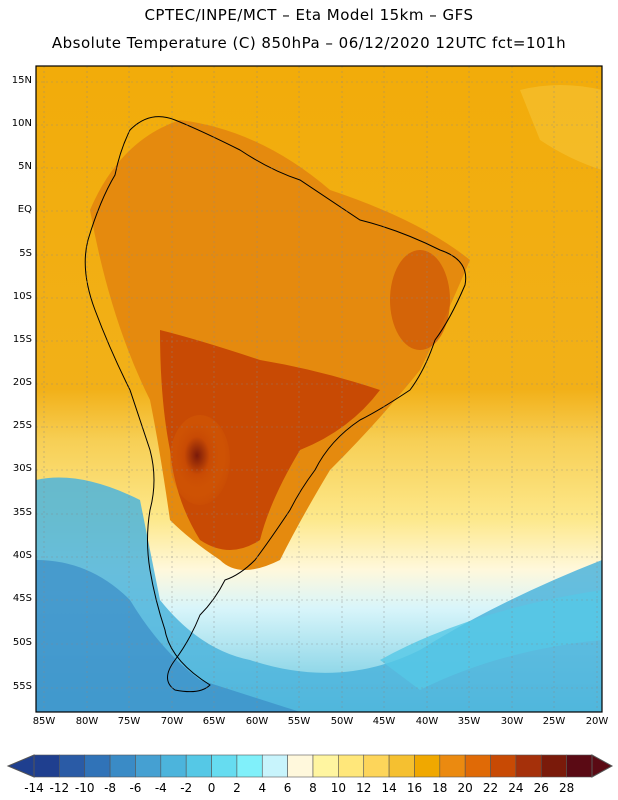  I want to click on colorbar-label: 4, so click(262, 788).